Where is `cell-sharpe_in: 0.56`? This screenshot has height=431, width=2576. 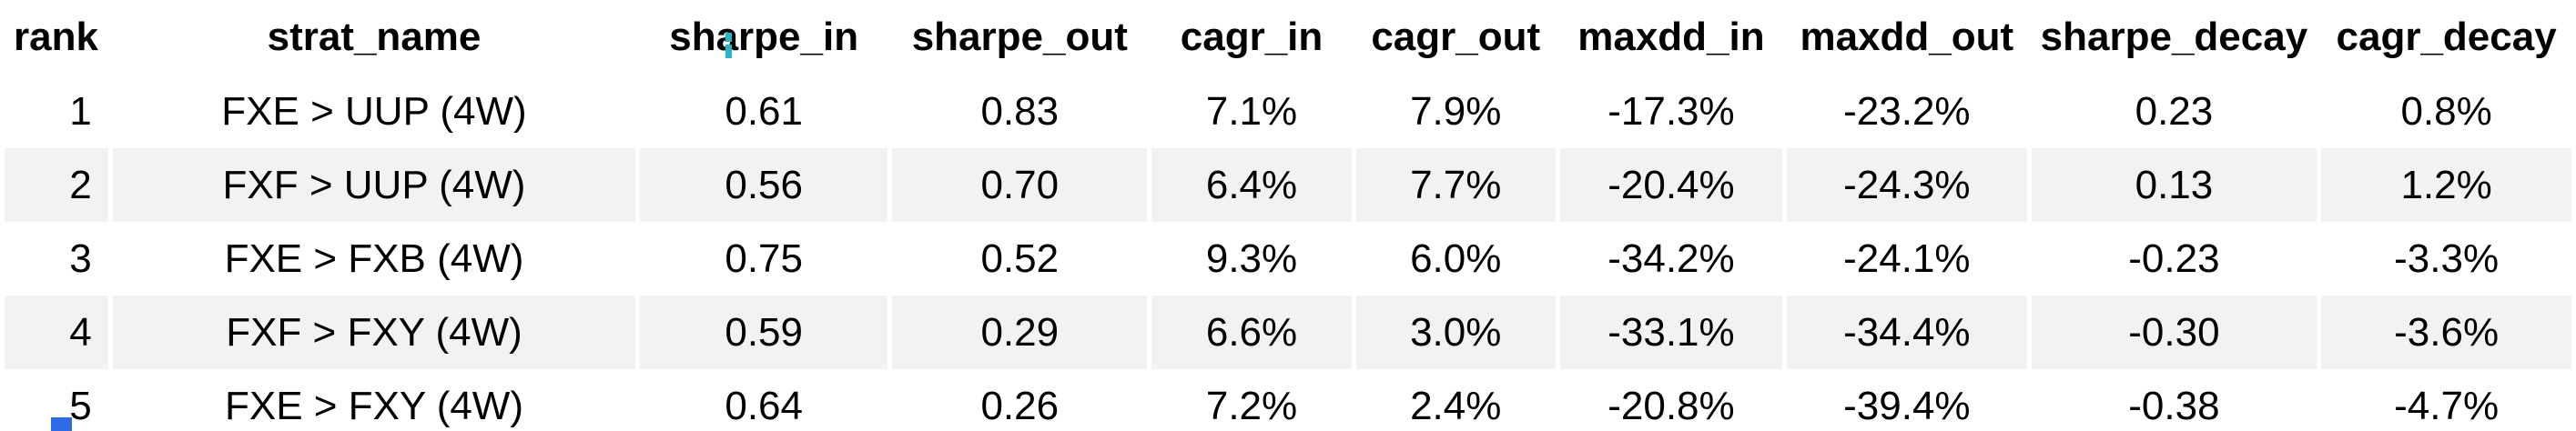
cell-sharpe_in: 0.56 is located at coordinates (764, 185).